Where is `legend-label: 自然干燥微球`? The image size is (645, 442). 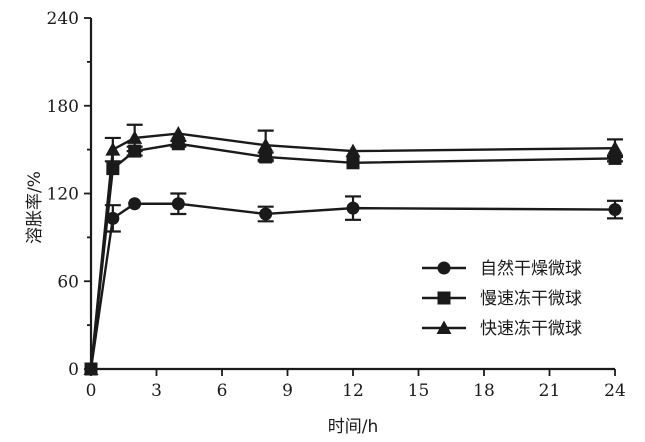 legend-label: 自然干燥微球 is located at coordinates (531, 269).